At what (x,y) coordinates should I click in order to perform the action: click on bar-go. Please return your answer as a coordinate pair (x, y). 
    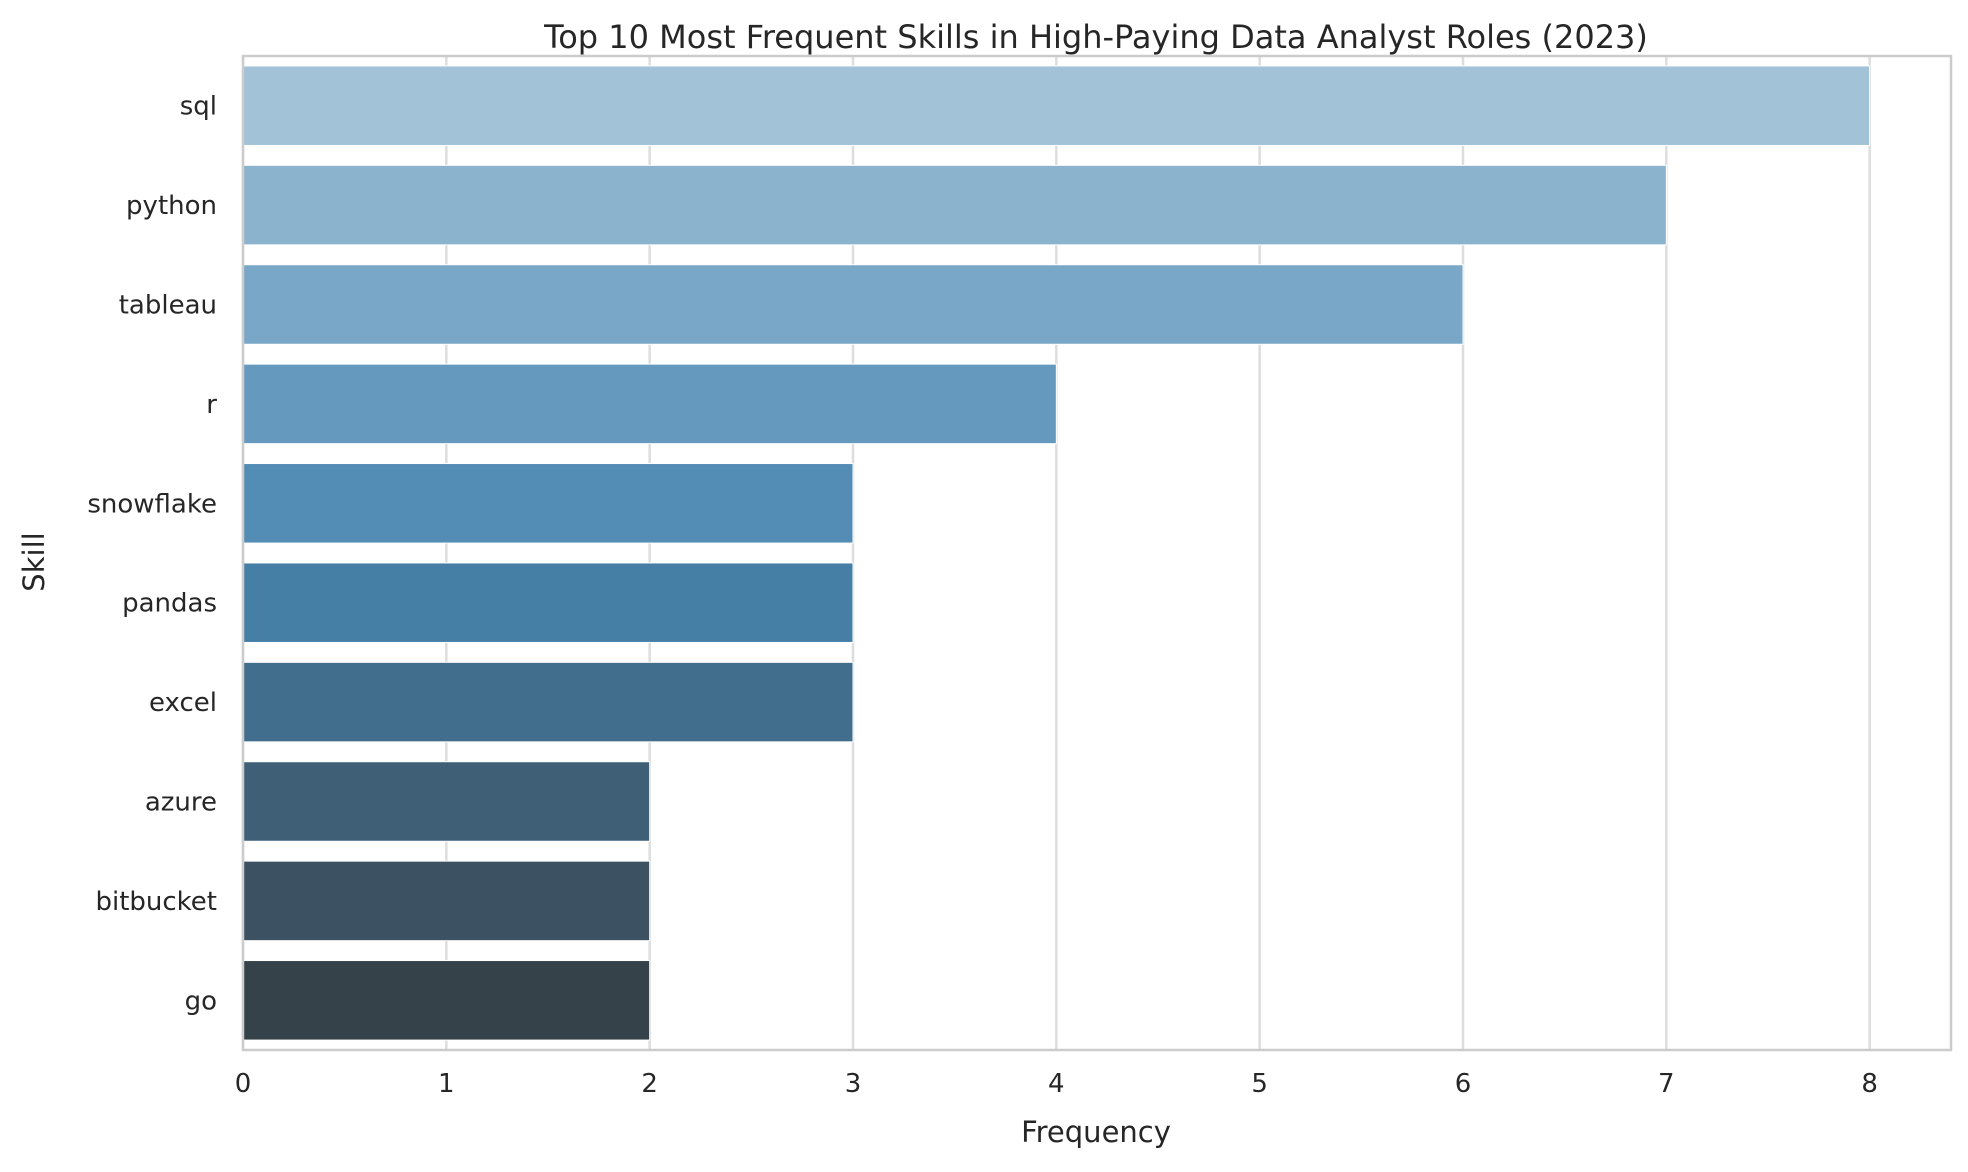
    Looking at the image, I should click on (446, 1000).